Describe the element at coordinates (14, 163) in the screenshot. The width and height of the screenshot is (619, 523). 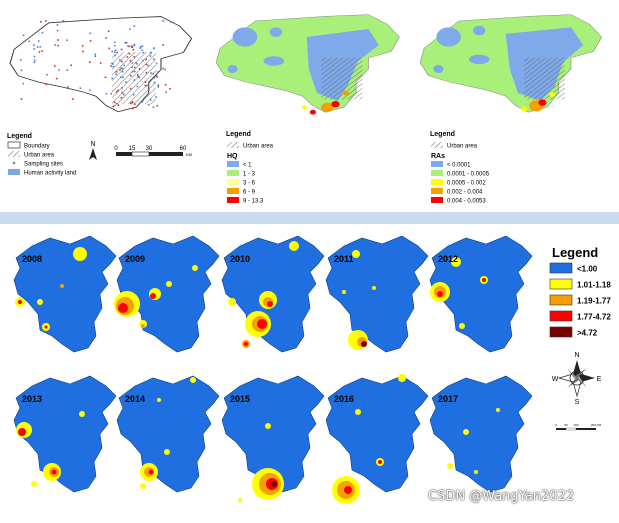
I see `legend-swatch-sampling` at that location.